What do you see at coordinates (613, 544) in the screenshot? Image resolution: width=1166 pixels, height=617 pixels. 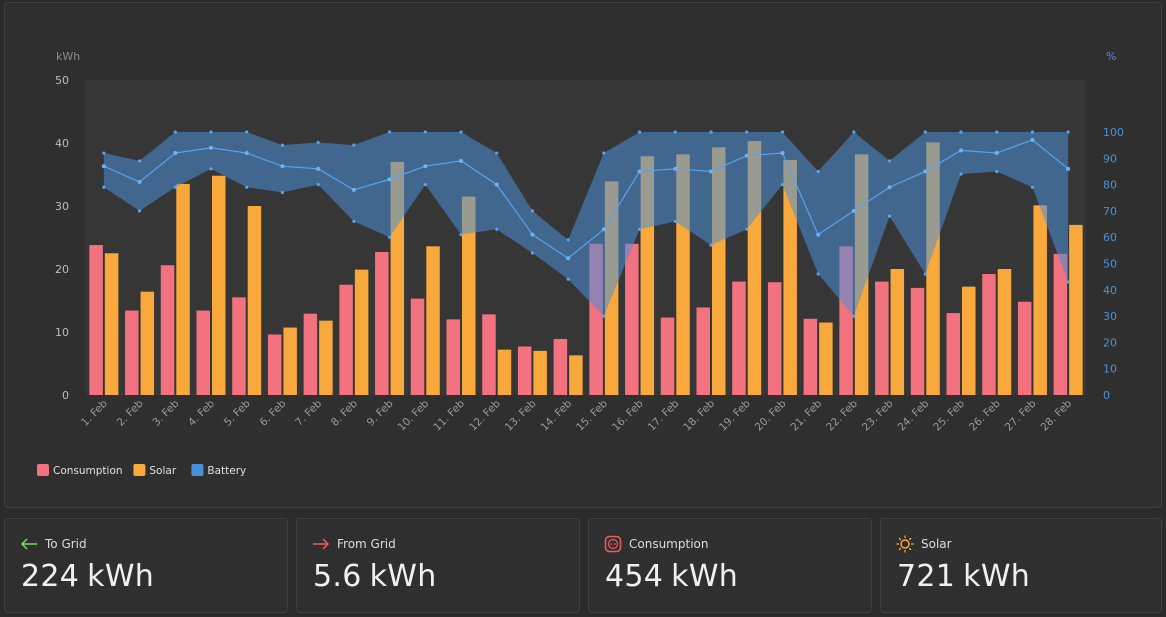 I see `outlet-icon` at bounding box center [613, 544].